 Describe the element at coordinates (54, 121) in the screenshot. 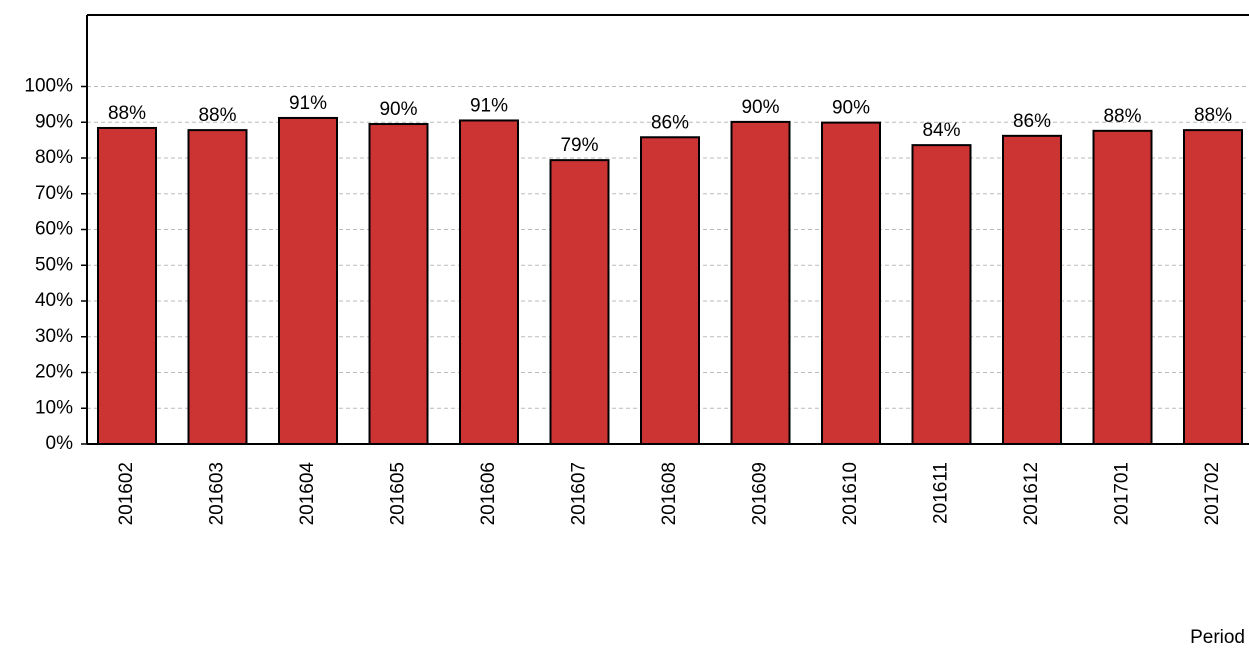

I see `y-tick-label: 90%` at that location.